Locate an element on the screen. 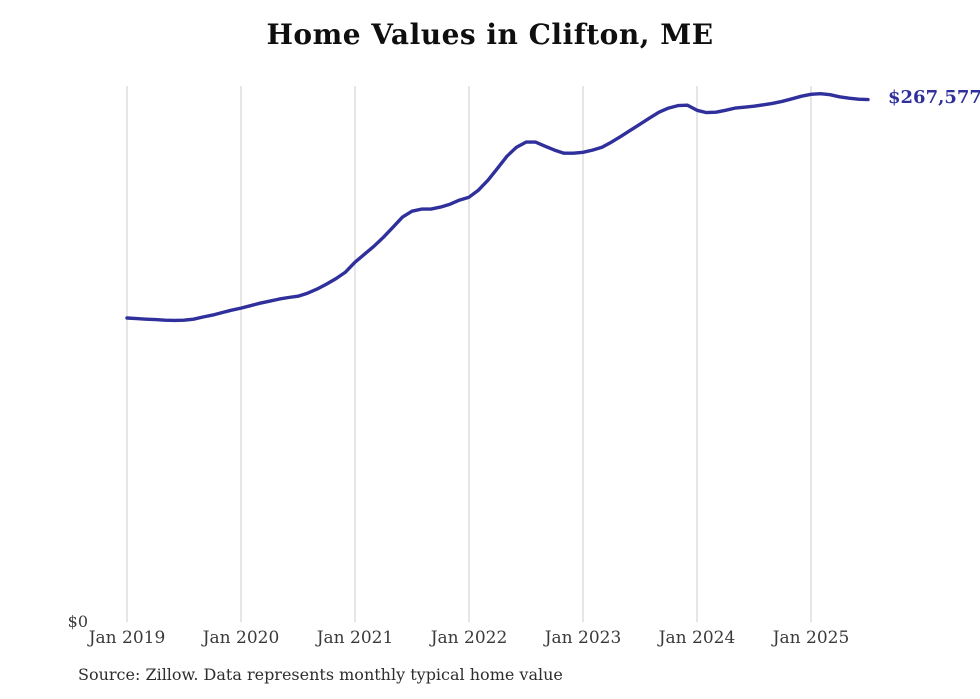 This screenshot has width=980, height=699. x-tick-label: Jan 2022 is located at coordinates (469, 638).